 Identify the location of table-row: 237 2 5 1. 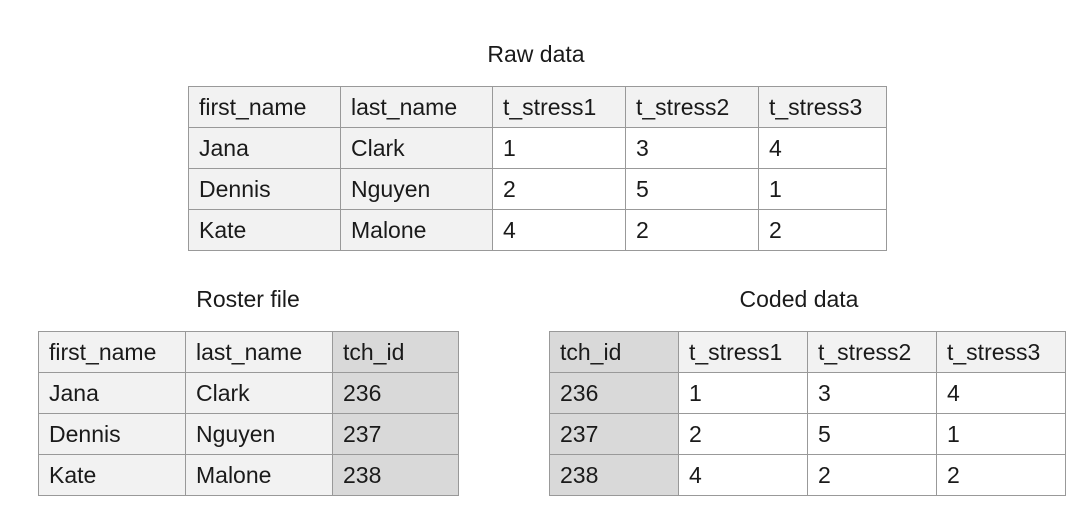
(807, 434).